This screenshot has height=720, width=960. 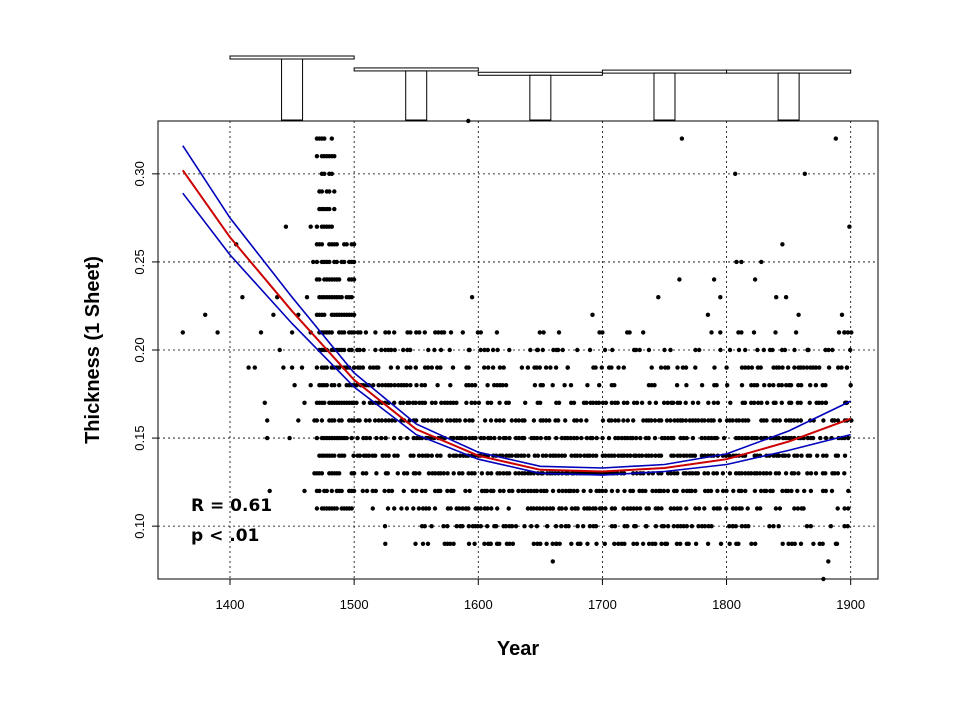 What do you see at coordinates (478, 604) in the screenshot?
I see `x-tick-label: 1600` at bounding box center [478, 604].